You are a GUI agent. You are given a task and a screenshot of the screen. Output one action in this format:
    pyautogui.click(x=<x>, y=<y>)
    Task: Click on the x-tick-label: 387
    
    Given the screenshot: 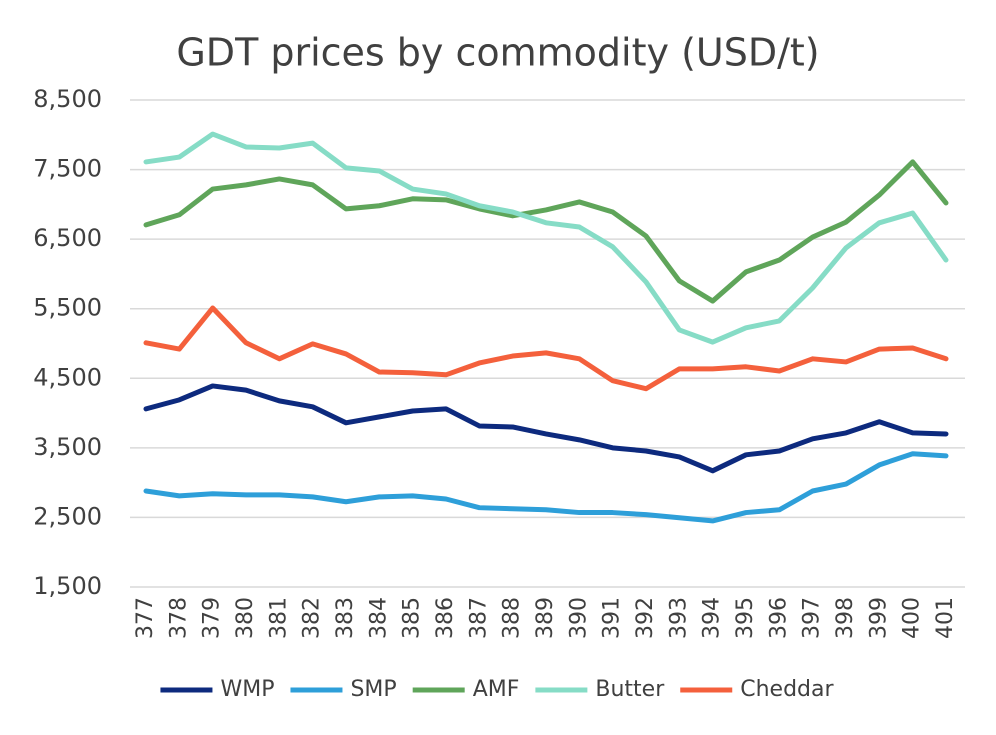 What is the action you would take?
    pyautogui.click(x=478, y=618)
    